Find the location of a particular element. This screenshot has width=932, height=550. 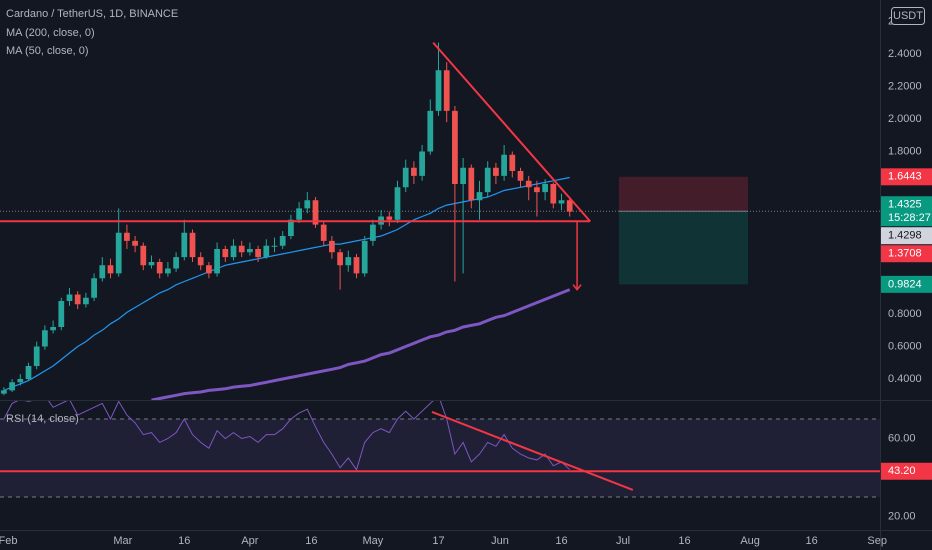

rsi-tick-label: 60.00 is located at coordinates (902, 438).